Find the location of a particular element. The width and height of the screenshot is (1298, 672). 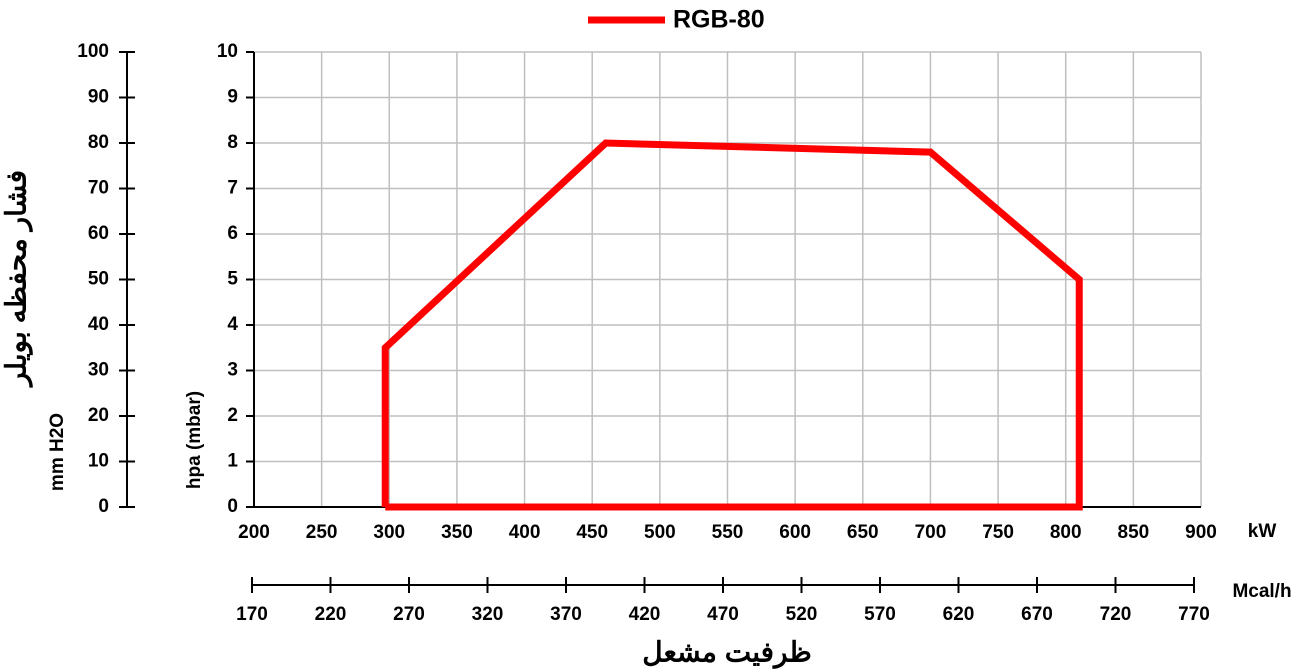

x-tick-label: 500 is located at coordinates (660, 532).